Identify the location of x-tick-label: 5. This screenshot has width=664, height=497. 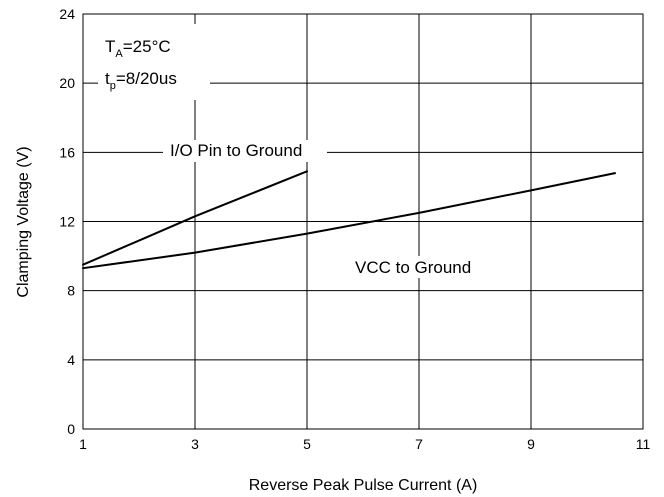
(307, 444).